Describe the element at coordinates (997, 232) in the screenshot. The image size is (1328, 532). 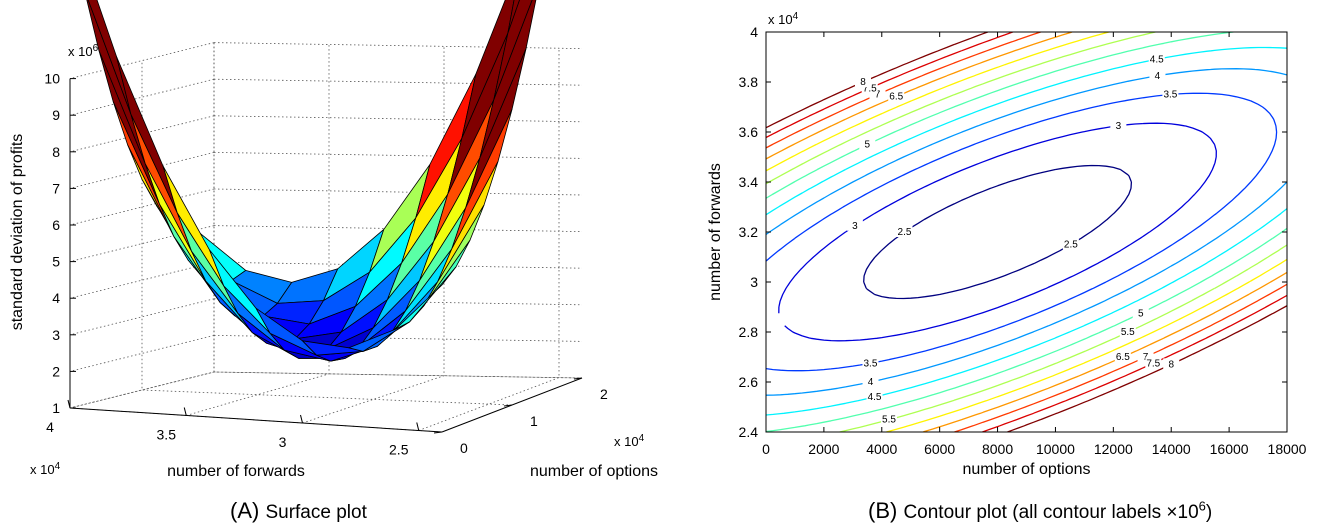
I see `contour-line` at that location.